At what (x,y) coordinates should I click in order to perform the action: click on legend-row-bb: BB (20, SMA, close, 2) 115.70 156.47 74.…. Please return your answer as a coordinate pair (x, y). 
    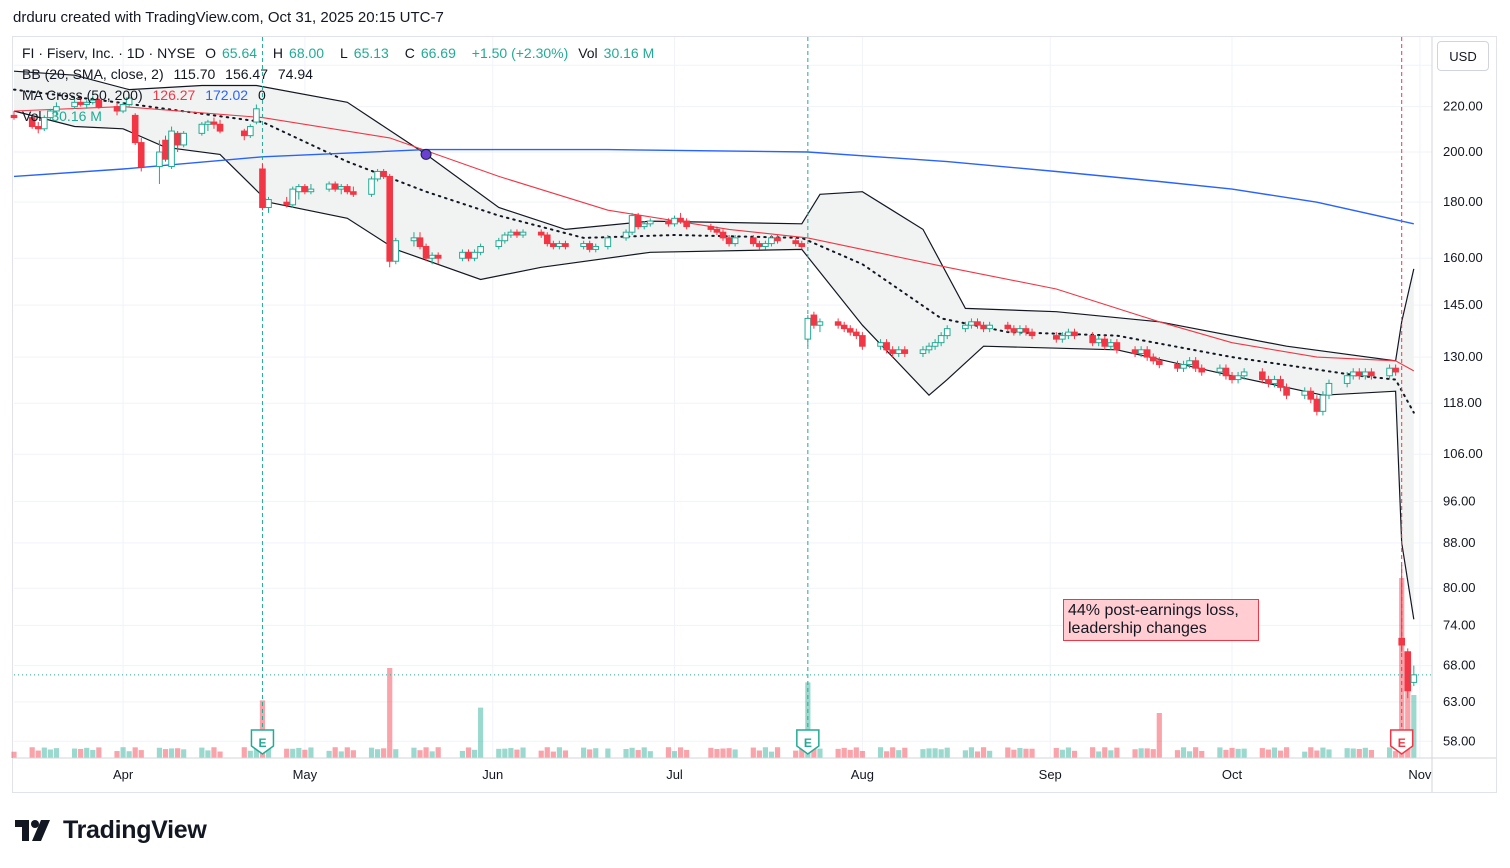
    Looking at the image, I should click on (170, 74).